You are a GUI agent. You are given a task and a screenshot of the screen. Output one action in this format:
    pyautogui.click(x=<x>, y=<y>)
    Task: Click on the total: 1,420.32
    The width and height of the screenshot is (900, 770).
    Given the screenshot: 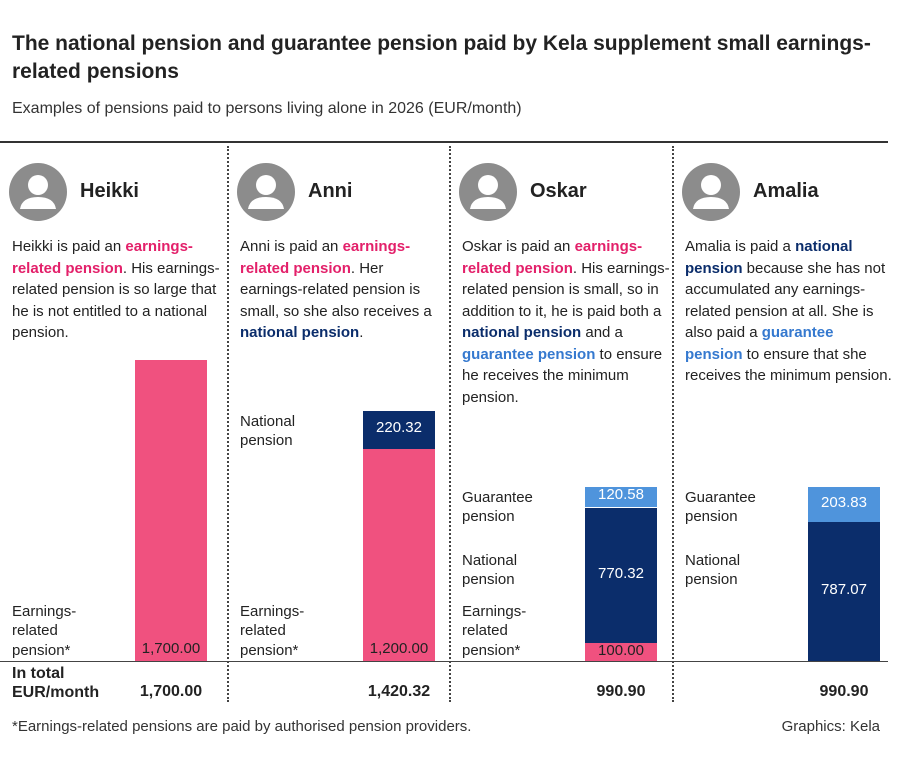 What is the action you would take?
    pyautogui.click(x=399, y=691)
    